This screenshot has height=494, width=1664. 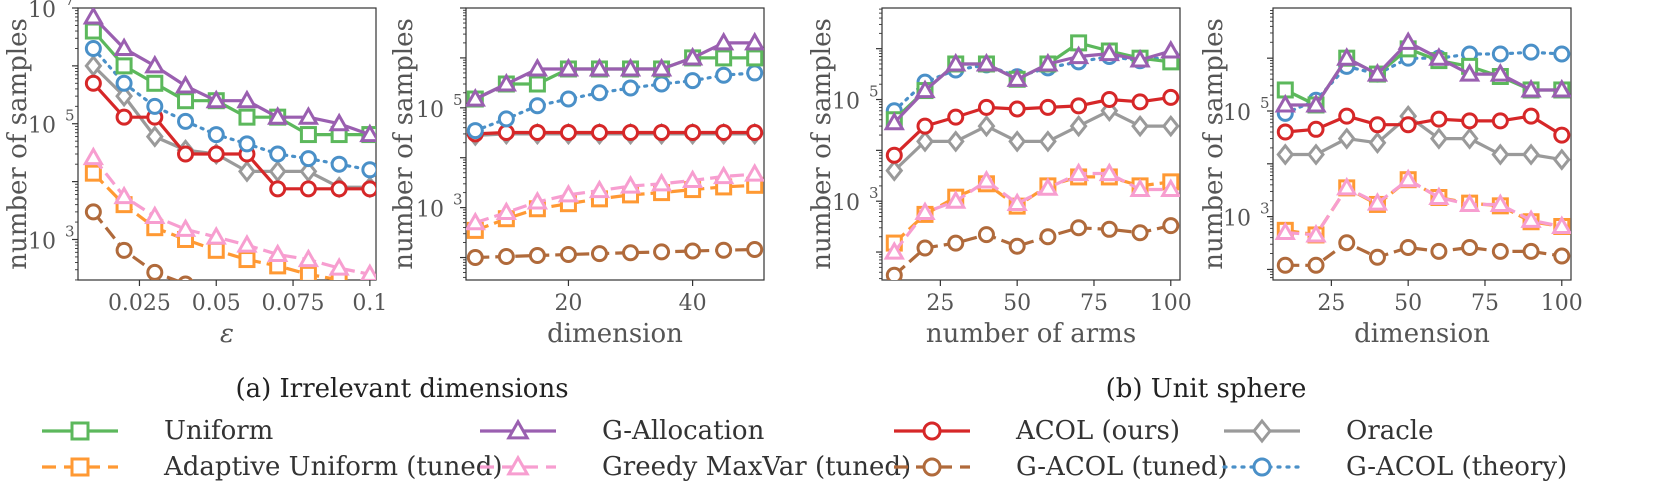 I want to click on series-line-uniform, so click(x=231, y=83).